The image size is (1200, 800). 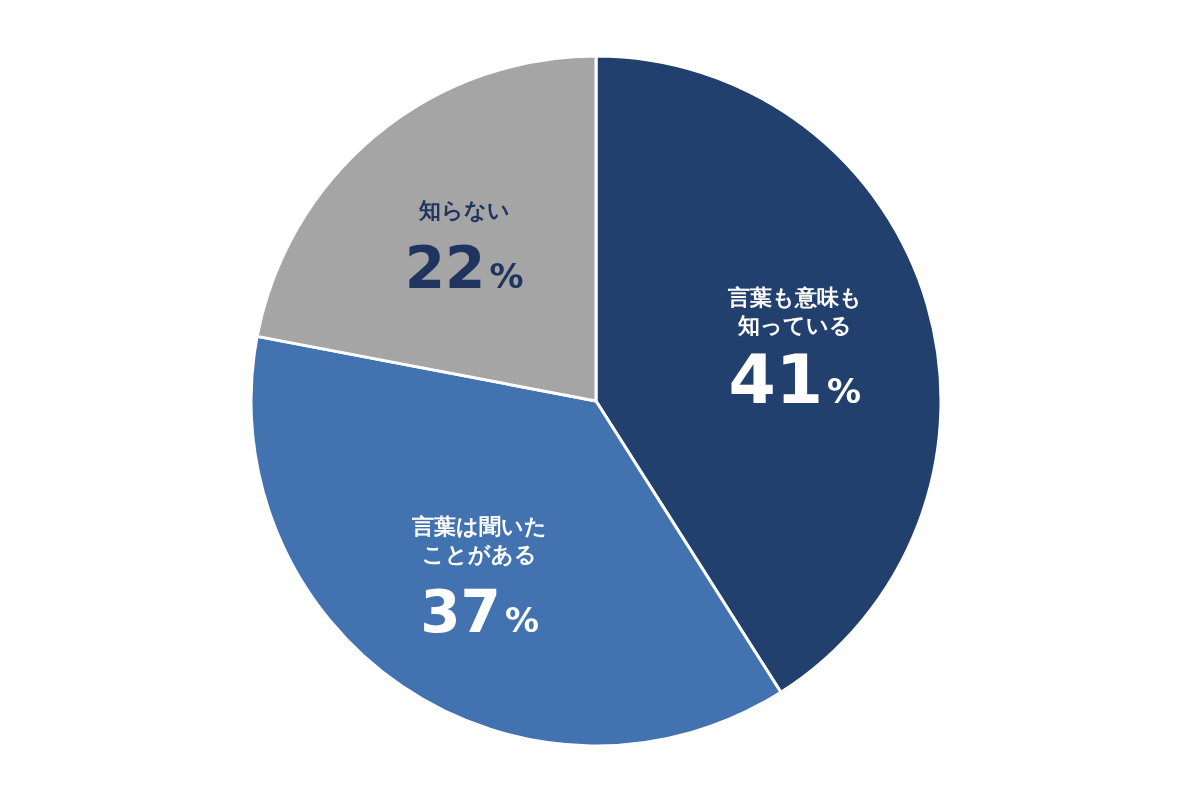 What do you see at coordinates (795, 380) in the screenshot?
I see `data-label: 41%` at bounding box center [795, 380].